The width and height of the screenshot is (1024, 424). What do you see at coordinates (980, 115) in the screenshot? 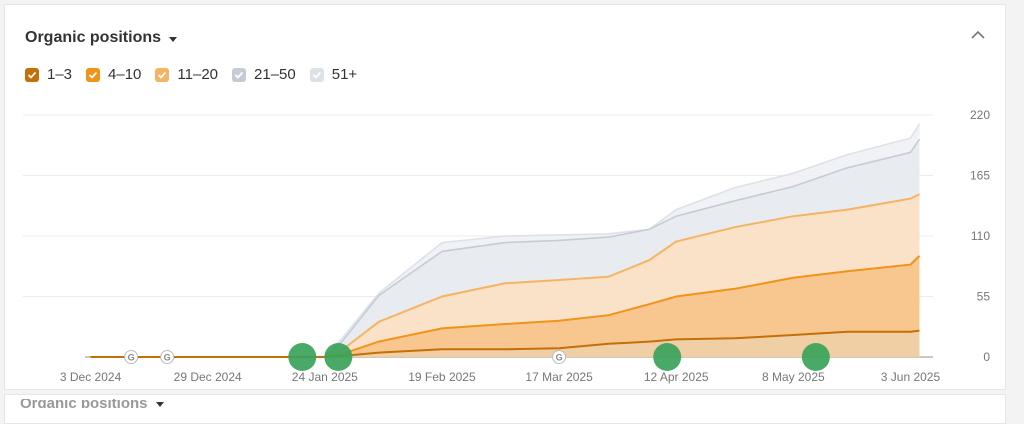
I see `y-tick-label: 220` at bounding box center [980, 115].